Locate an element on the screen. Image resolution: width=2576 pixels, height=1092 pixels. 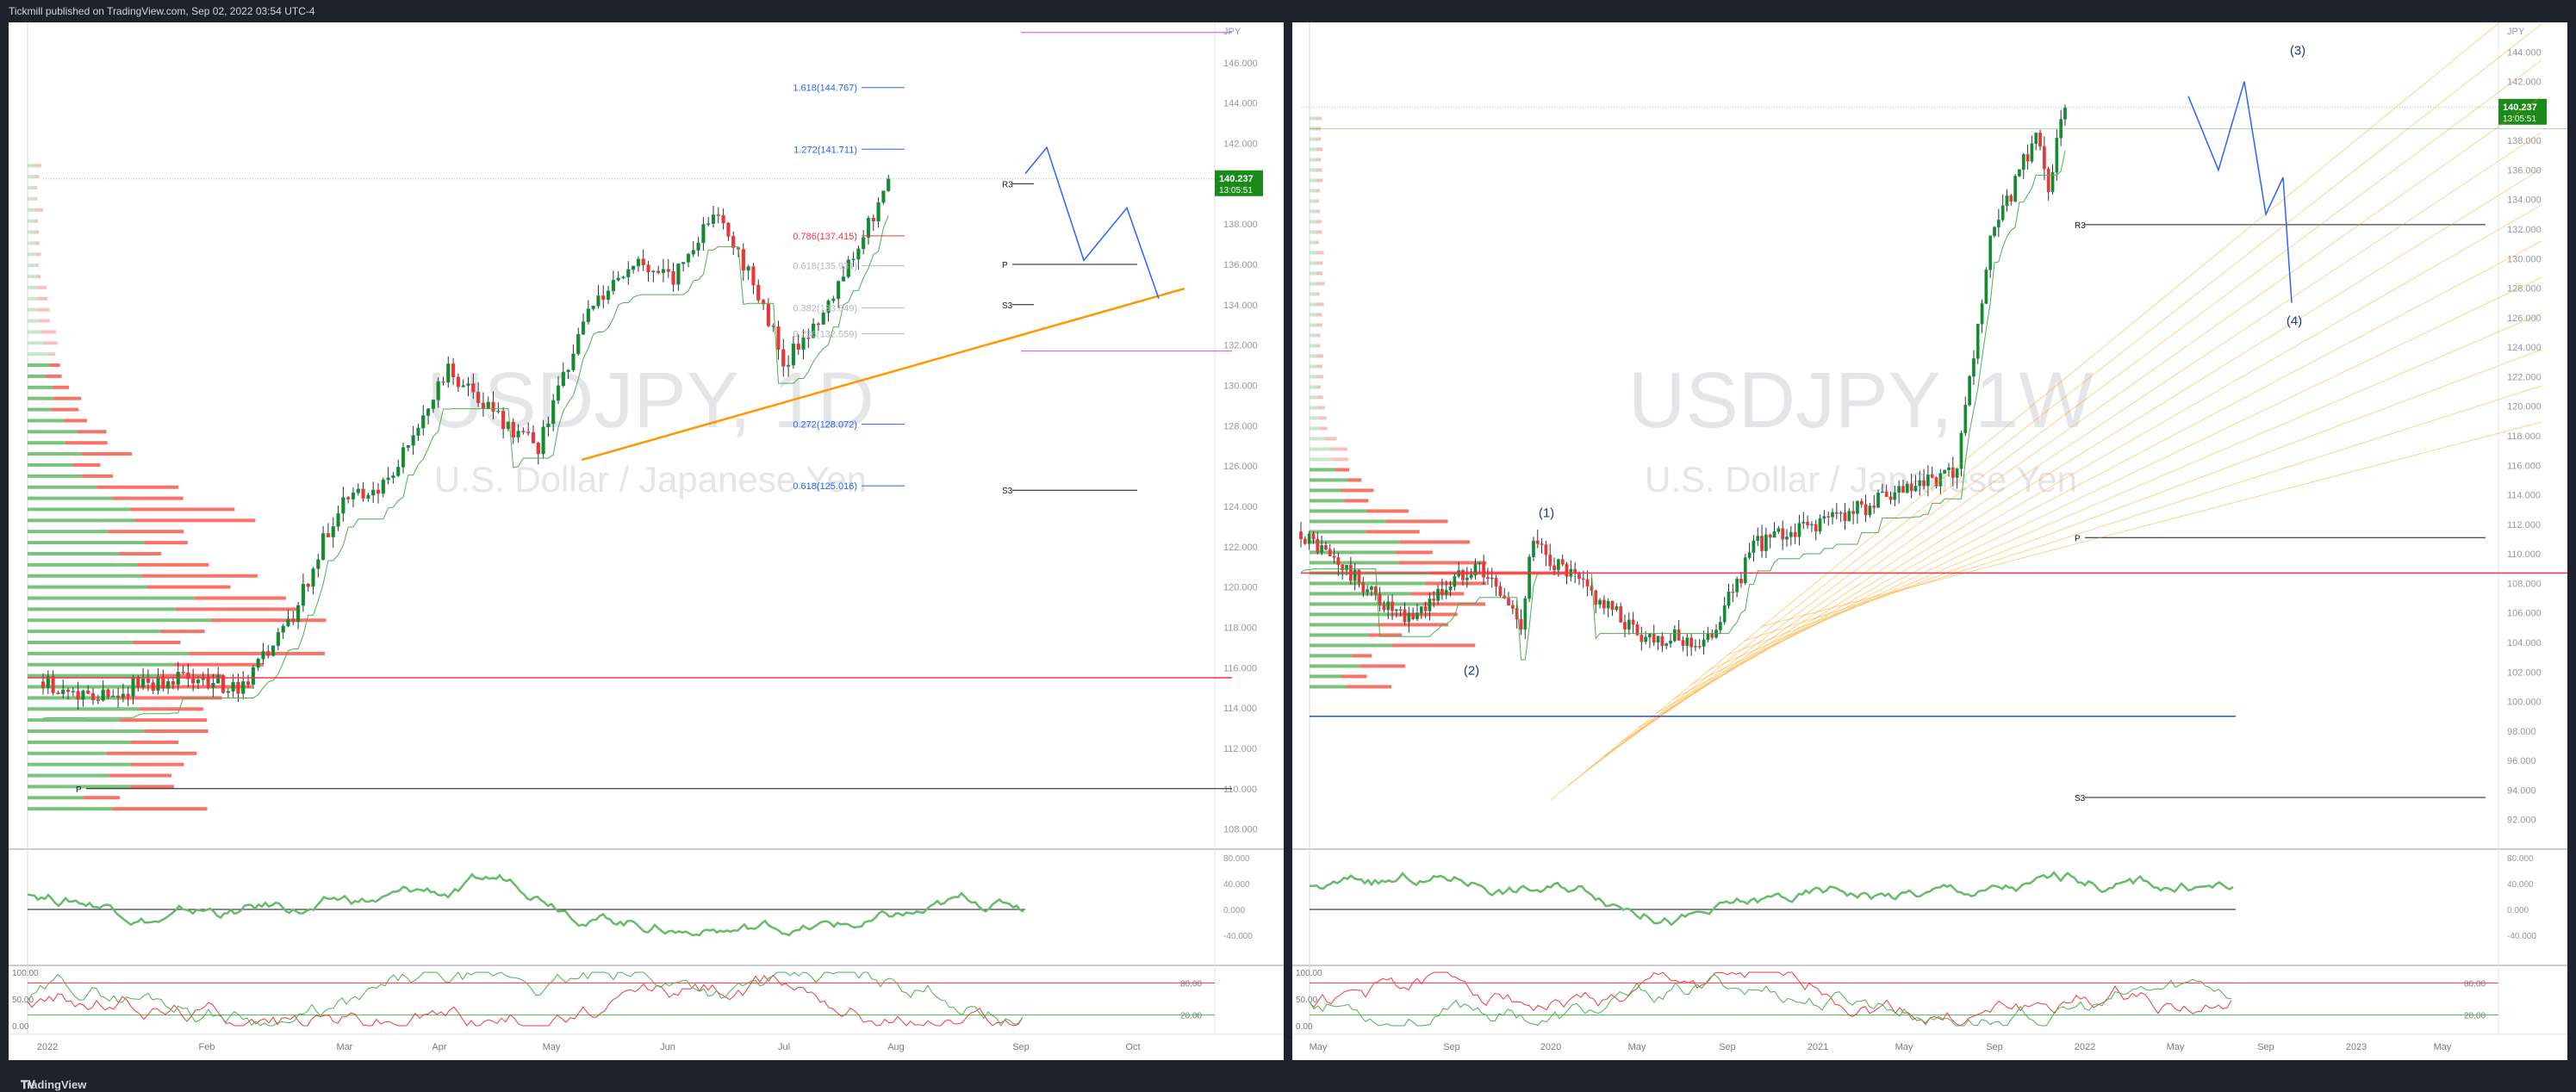
pitchfork-channel-line is located at coordinates (2134, 502).